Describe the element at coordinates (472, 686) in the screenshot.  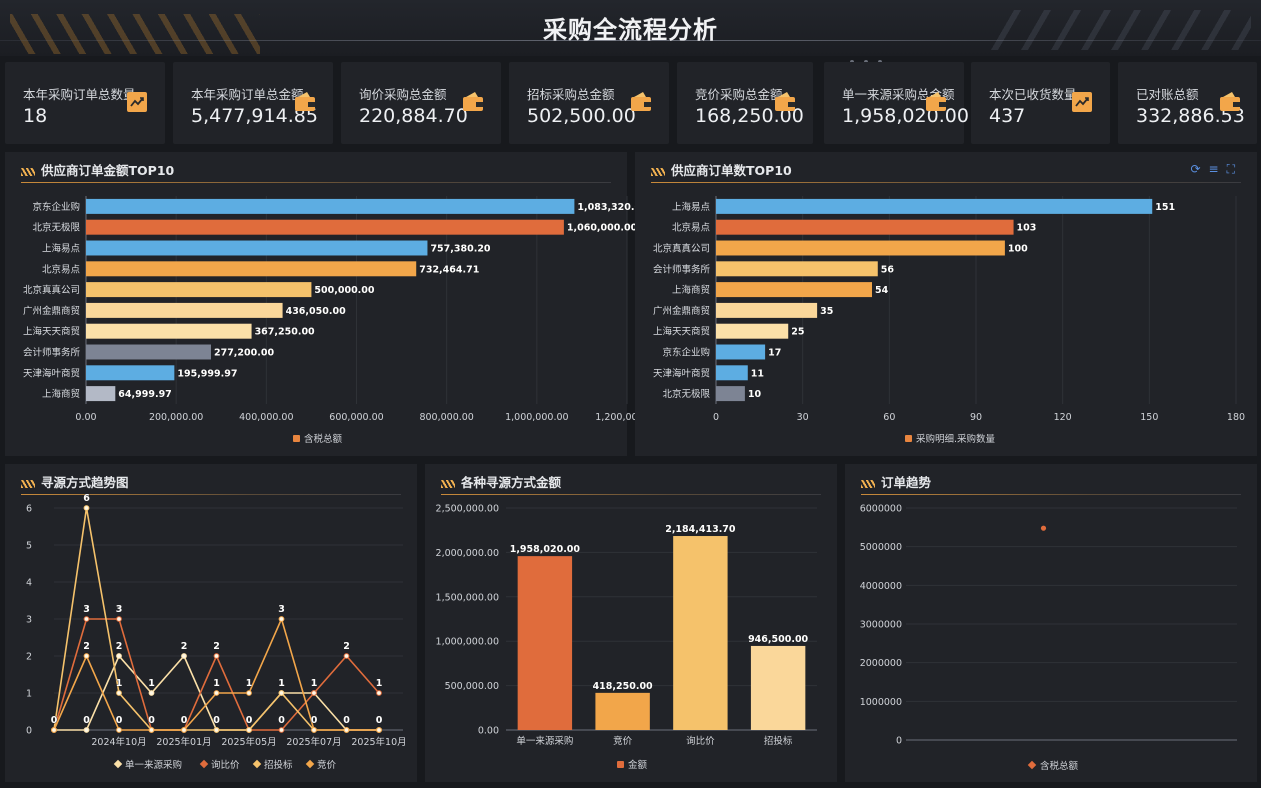
I see `y-tick-label: 500,000.00` at that location.